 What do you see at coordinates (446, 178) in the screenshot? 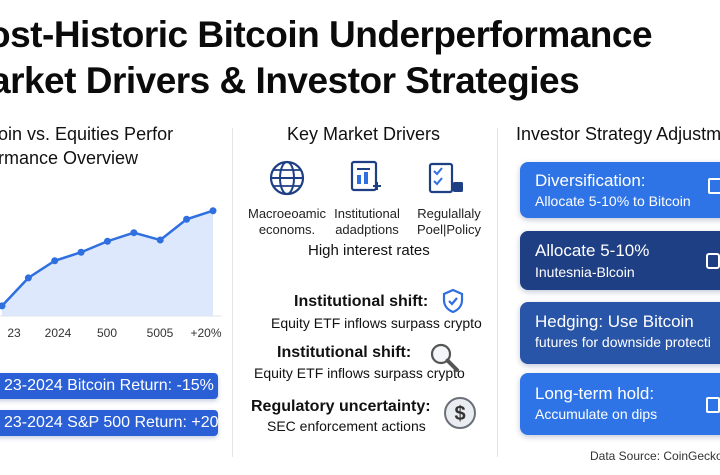
I see `checklist-icon` at bounding box center [446, 178].